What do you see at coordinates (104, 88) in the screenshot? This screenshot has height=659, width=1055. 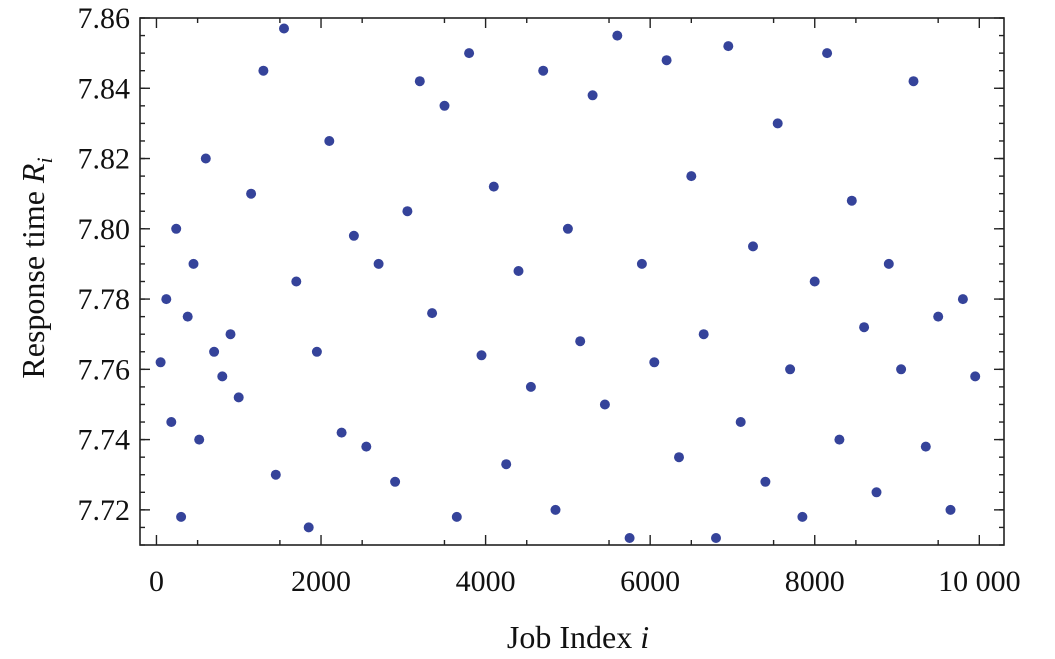 I see `y-tick-label: 7.84` at bounding box center [104, 88].